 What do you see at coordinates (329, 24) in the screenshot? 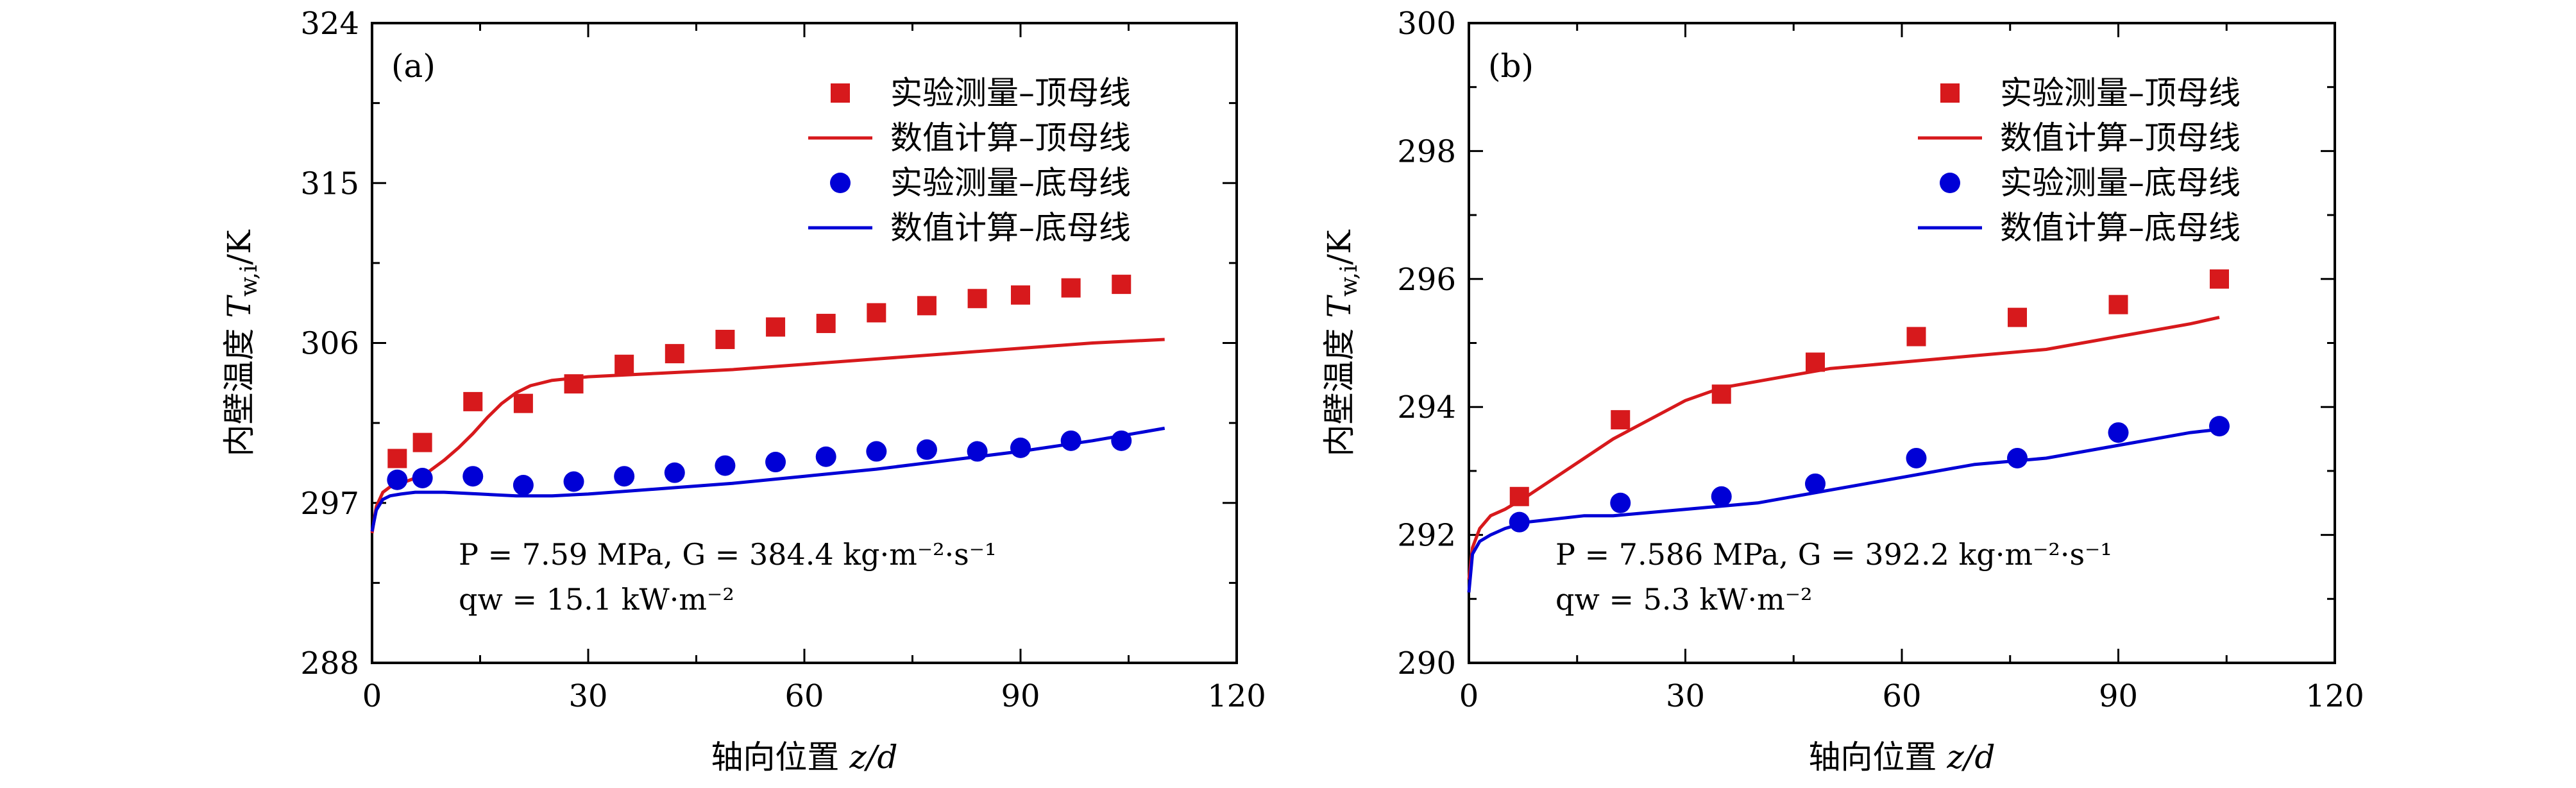
I see `y-tick-label: 324` at bounding box center [329, 24].